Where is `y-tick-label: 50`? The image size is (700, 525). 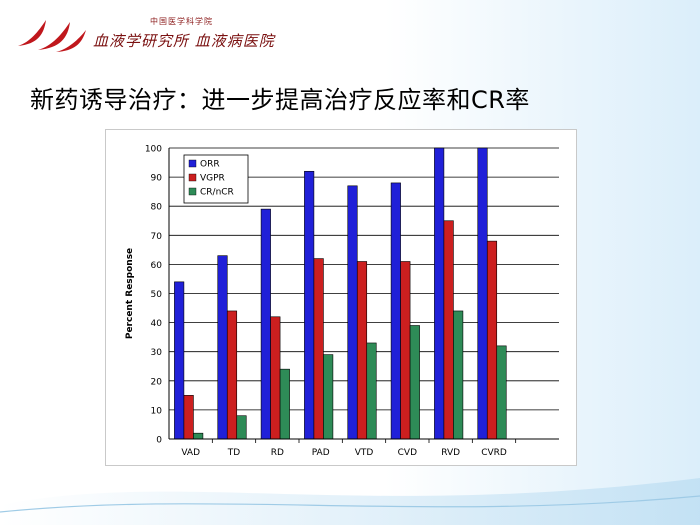 y-tick-label: 50 is located at coordinates (157, 295).